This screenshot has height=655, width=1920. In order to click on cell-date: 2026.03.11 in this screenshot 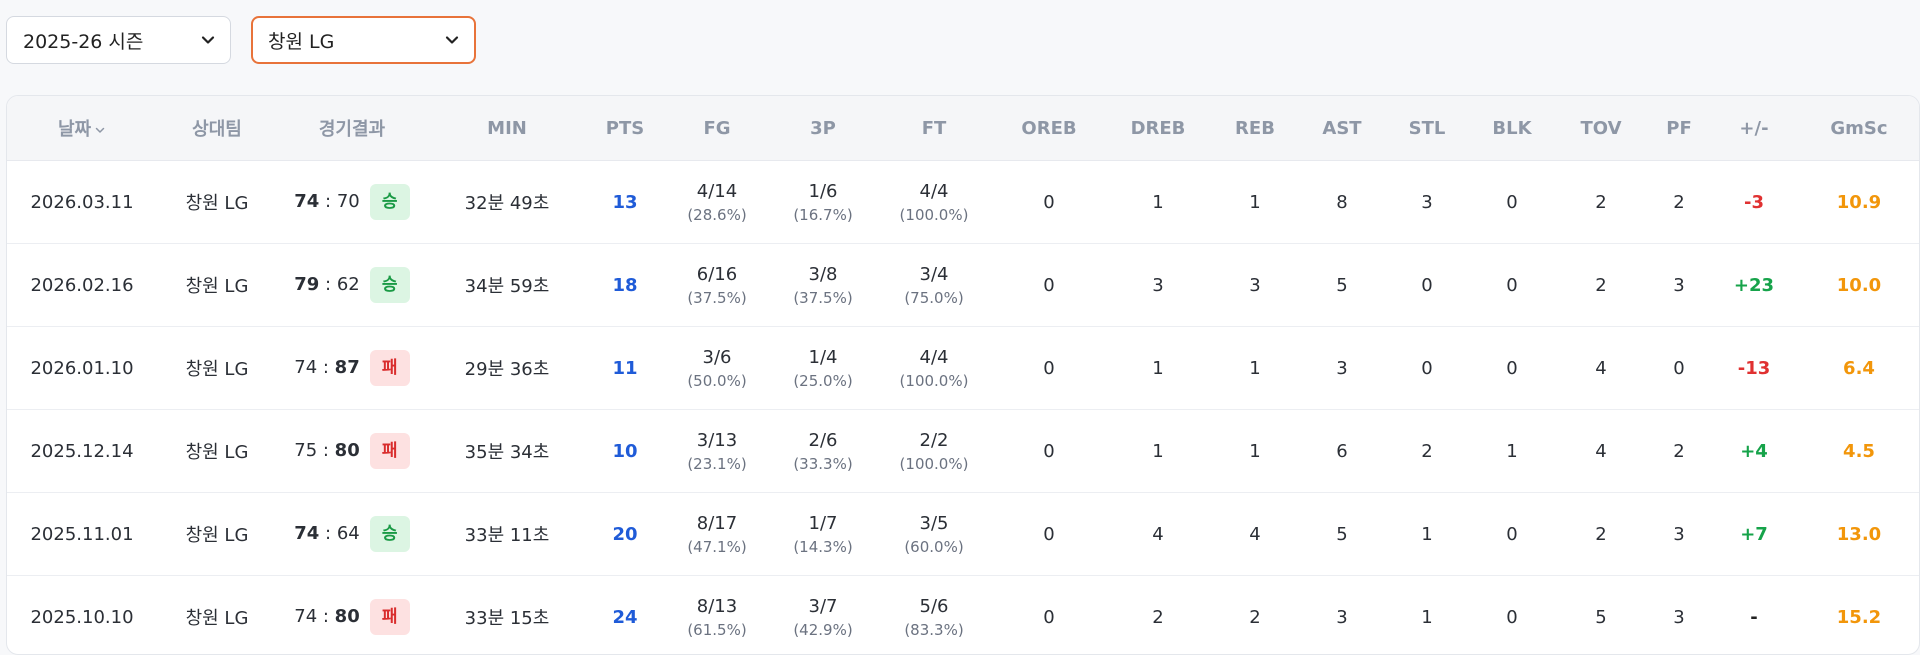, I will do `click(82, 202)`.